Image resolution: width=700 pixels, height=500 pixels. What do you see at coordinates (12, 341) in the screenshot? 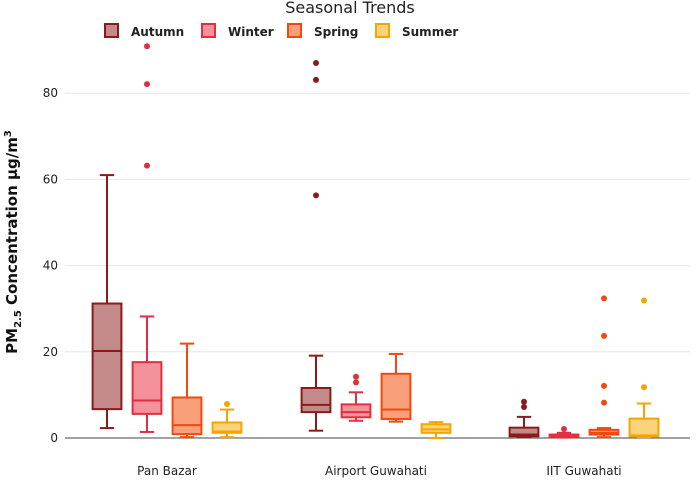
I see `y-axis-label-main: PM` at bounding box center [12, 341].